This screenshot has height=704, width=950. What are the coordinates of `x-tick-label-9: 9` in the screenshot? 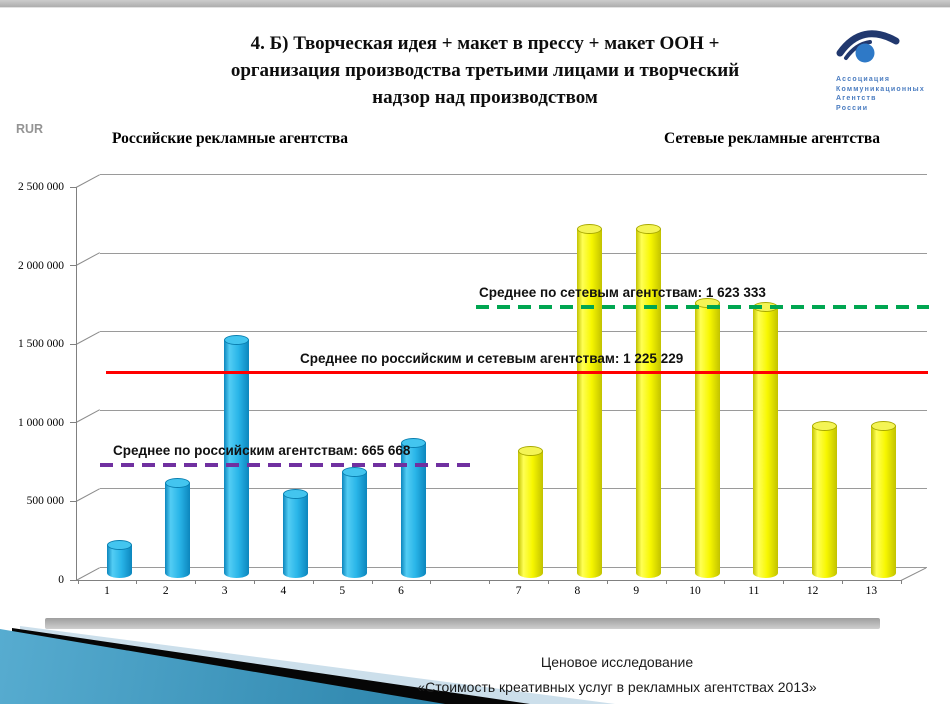 It's located at (636, 591).